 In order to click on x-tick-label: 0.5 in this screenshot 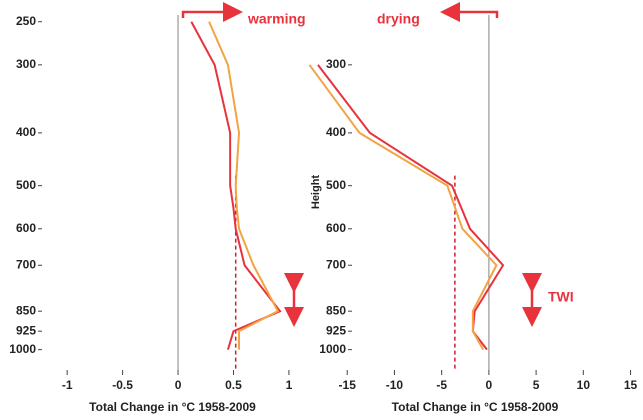, I will do `click(233, 385)`.